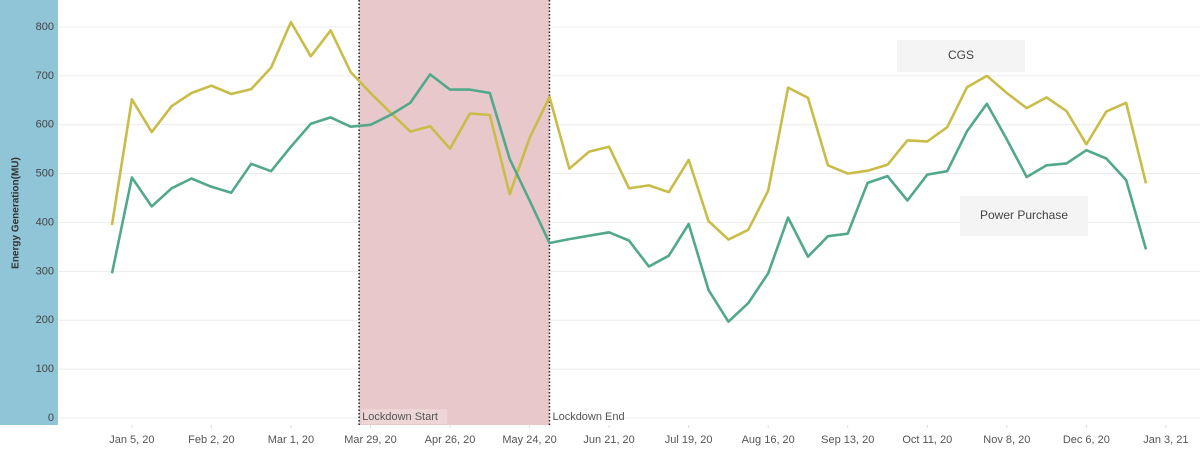  I want to click on x-tick-label: Sep 13, 20, so click(847, 440).